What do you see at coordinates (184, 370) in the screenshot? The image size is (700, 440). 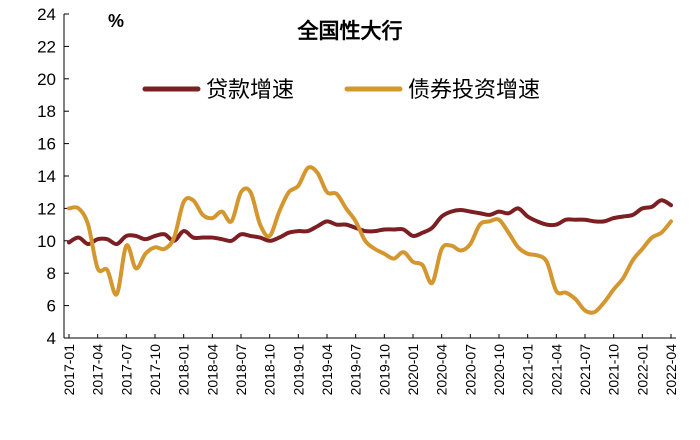 I see `x-tick-label: 2018-01` at bounding box center [184, 370].